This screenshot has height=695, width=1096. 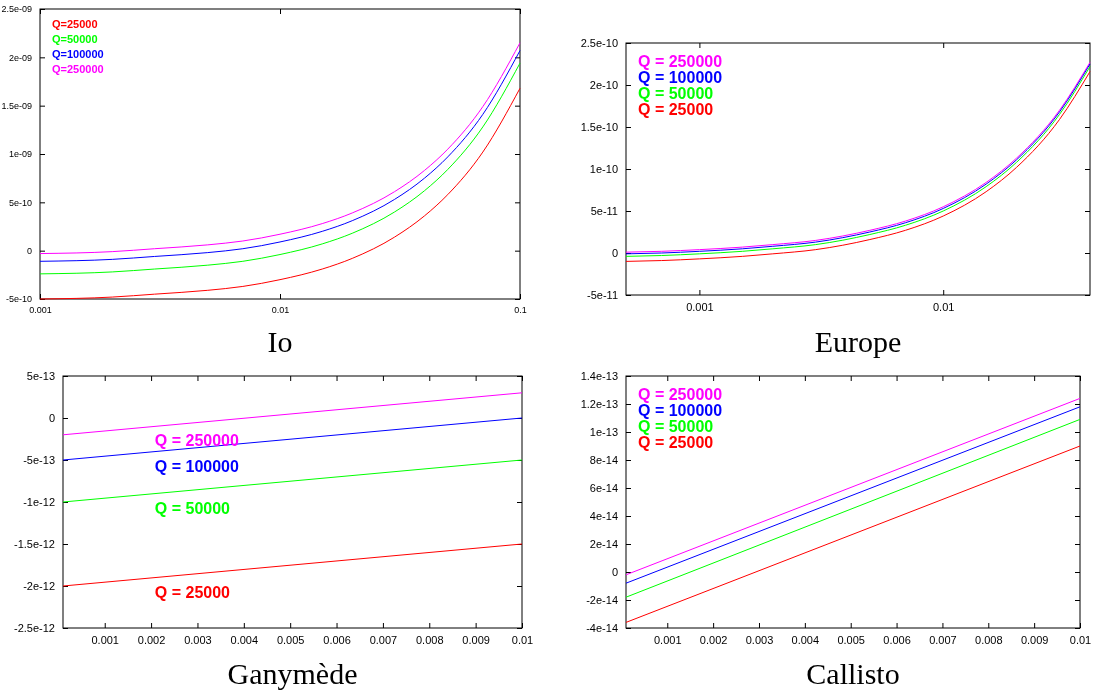 I want to click on y-tick-label: 1.5e-10, so click(x=599, y=127).